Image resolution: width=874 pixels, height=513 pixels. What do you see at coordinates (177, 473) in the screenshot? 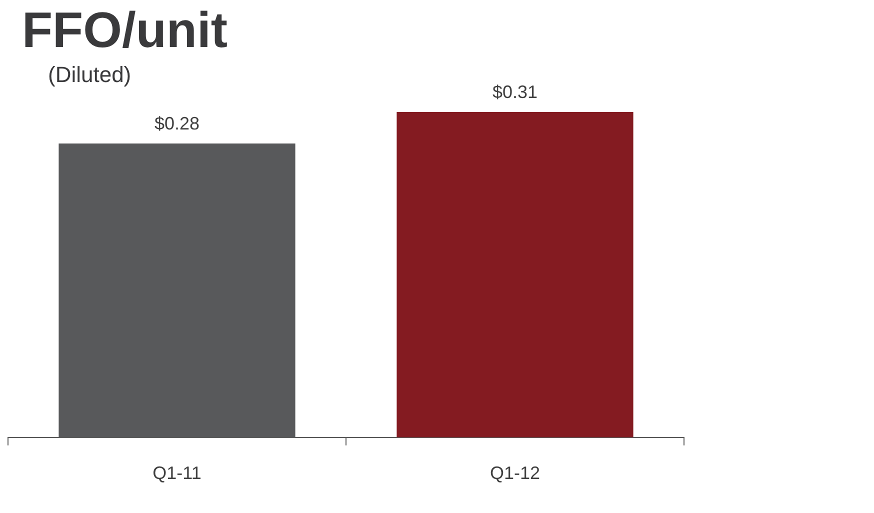
I see `x-tick-label: Q1-11` at bounding box center [177, 473].